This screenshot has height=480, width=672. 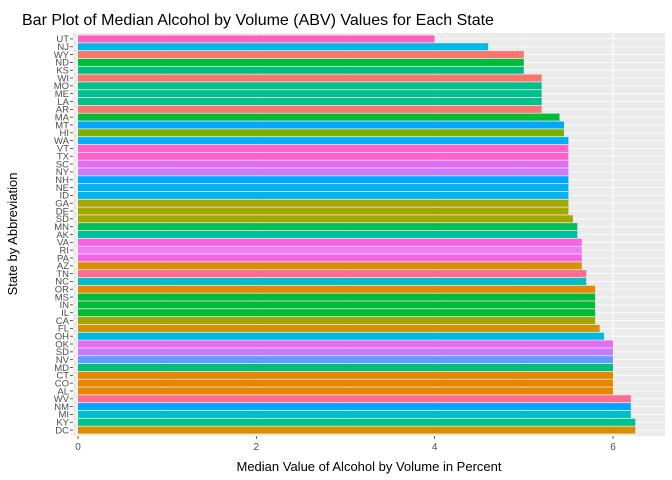 What do you see at coordinates (345, 375) in the screenshot?
I see `bar-ct` at bounding box center [345, 375].